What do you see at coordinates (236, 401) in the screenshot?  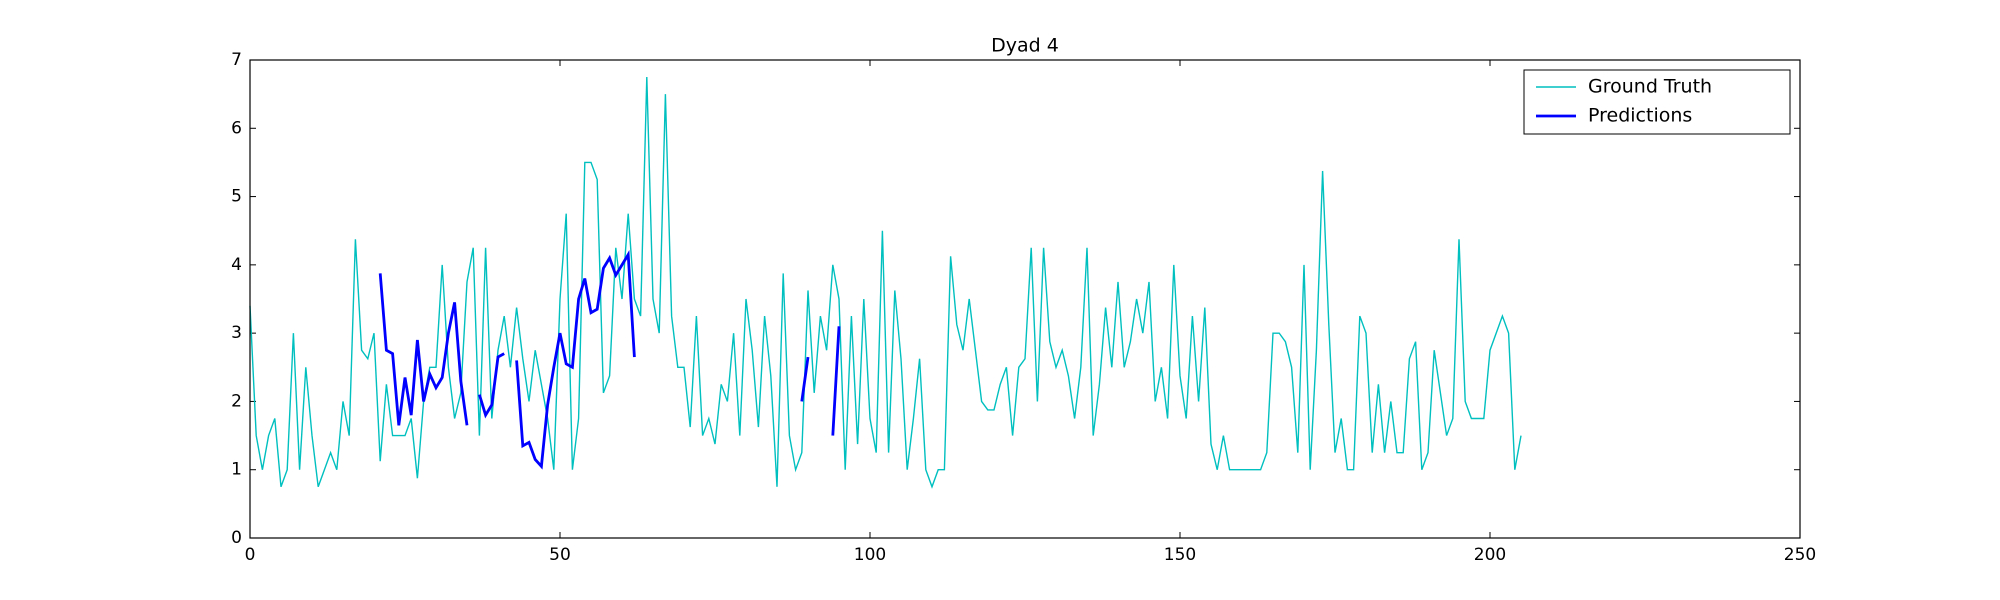 I see `y-tick-label: 2` at bounding box center [236, 401].